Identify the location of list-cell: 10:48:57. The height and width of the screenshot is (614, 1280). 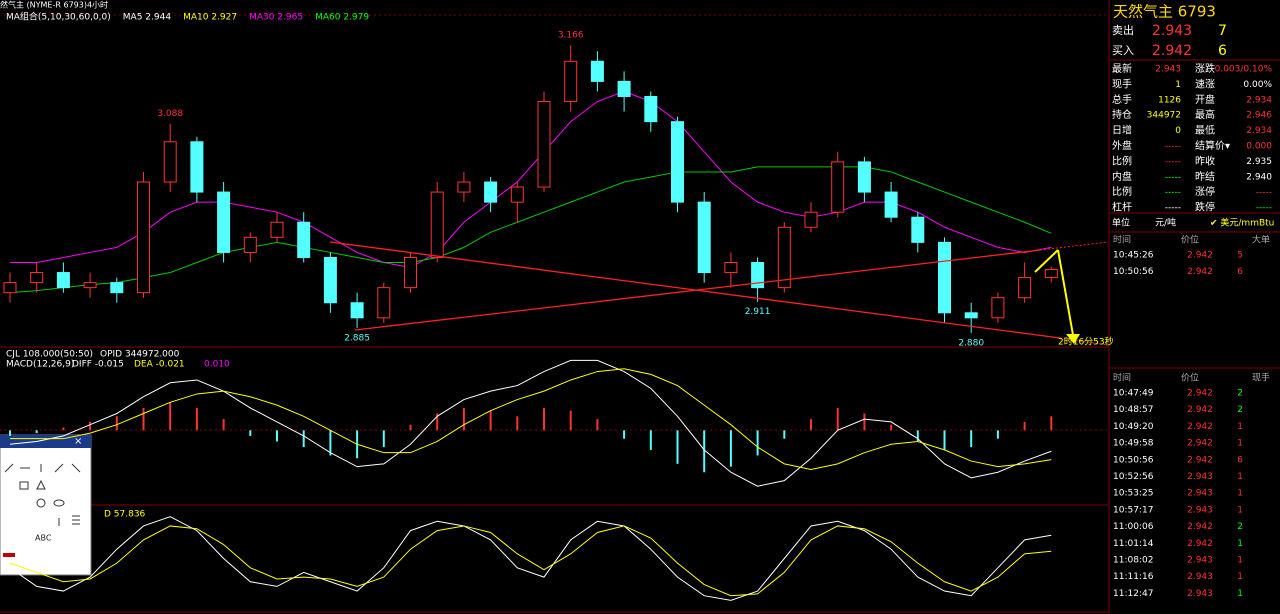
(1133, 410).